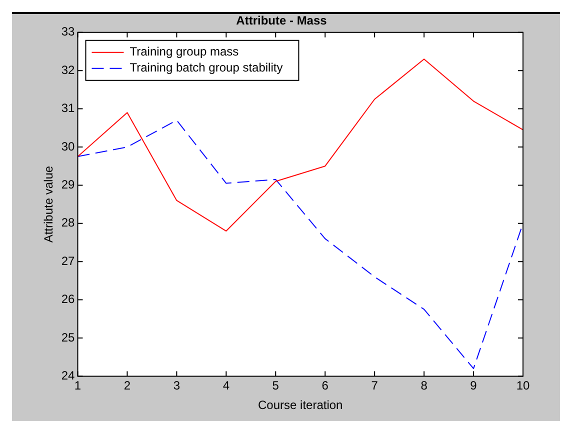  What do you see at coordinates (424, 385) in the screenshot?
I see `x-tick-label: 8` at bounding box center [424, 385].